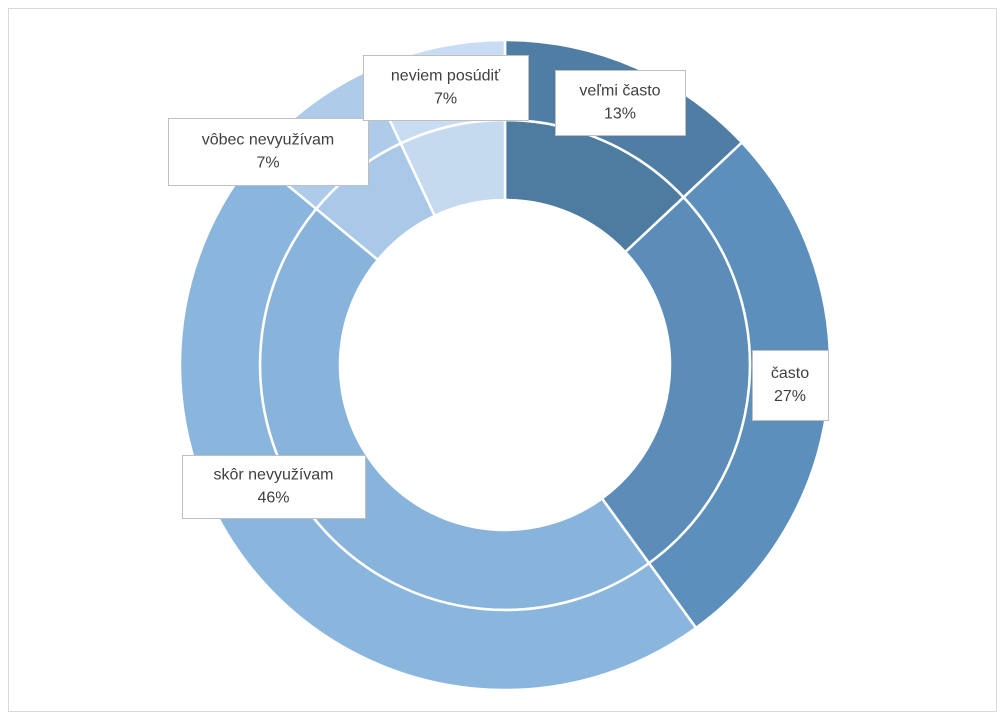 The image size is (1006, 725). What do you see at coordinates (619, 91) in the screenshot?
I see `slice-label: veľmi často` at bounding box center [619, 91].